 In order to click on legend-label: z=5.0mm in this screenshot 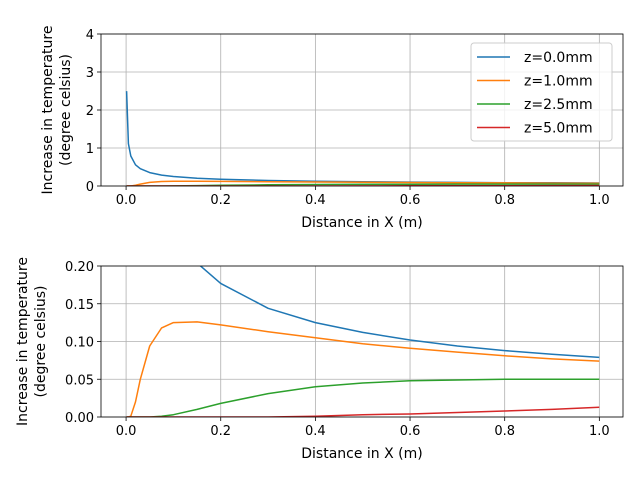, I will do `click(558, 129)`.